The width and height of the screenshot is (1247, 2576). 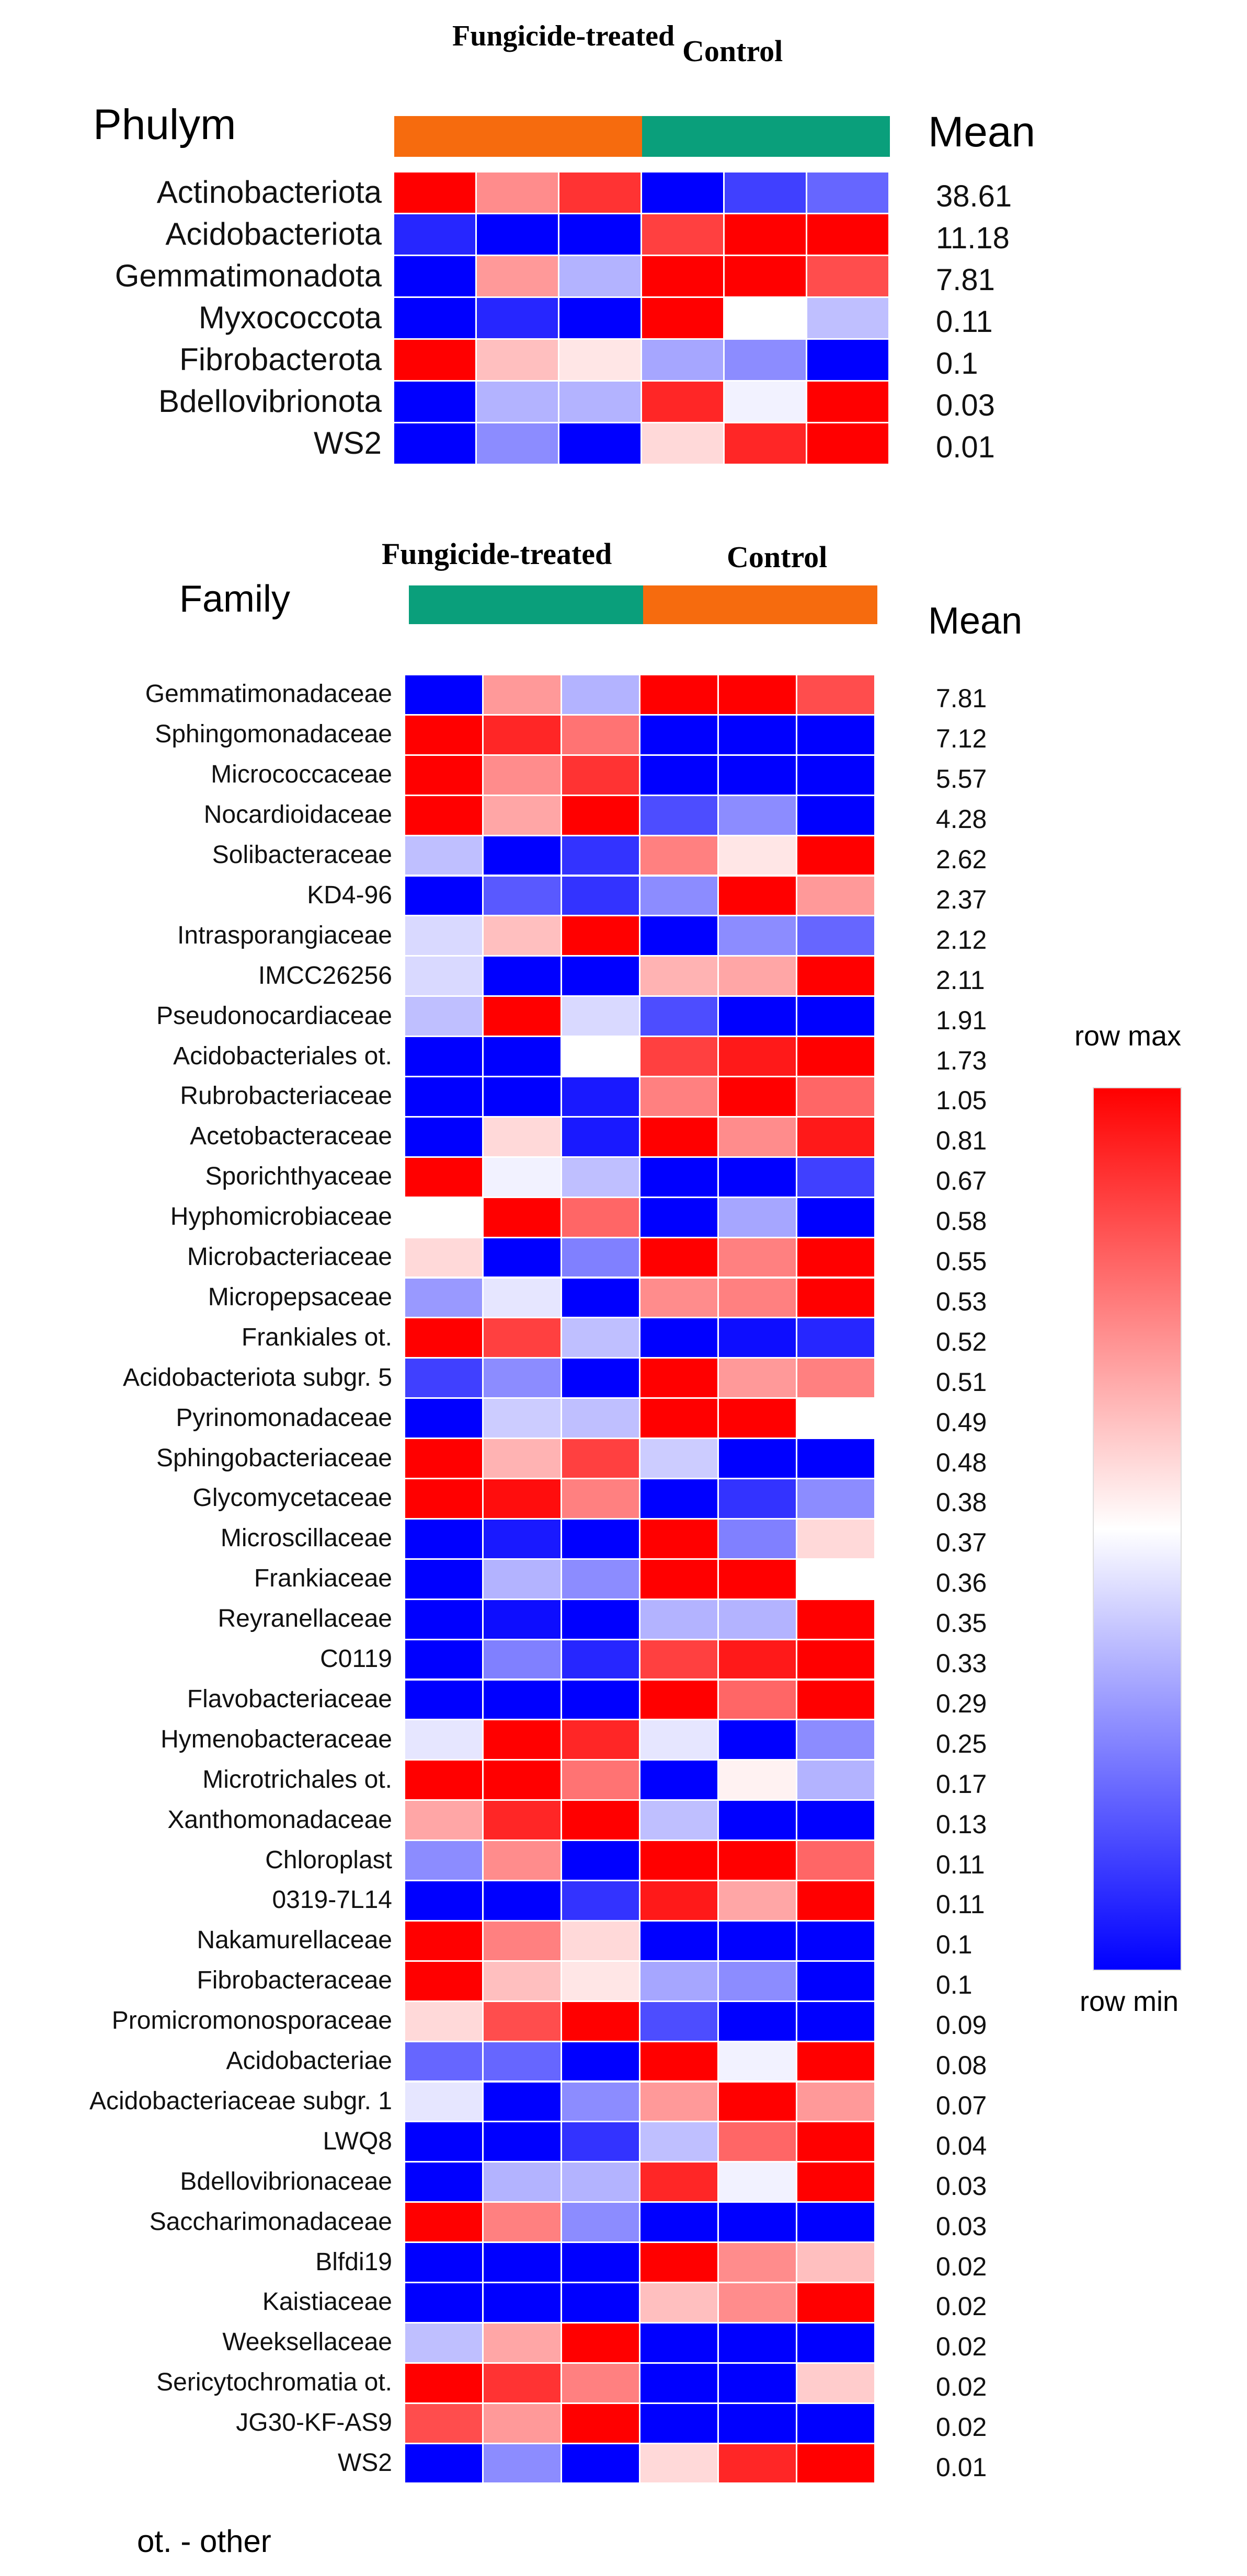 I want to click on mean-value-nocardioidaceae: 4.28, so click(x=962, y=819).